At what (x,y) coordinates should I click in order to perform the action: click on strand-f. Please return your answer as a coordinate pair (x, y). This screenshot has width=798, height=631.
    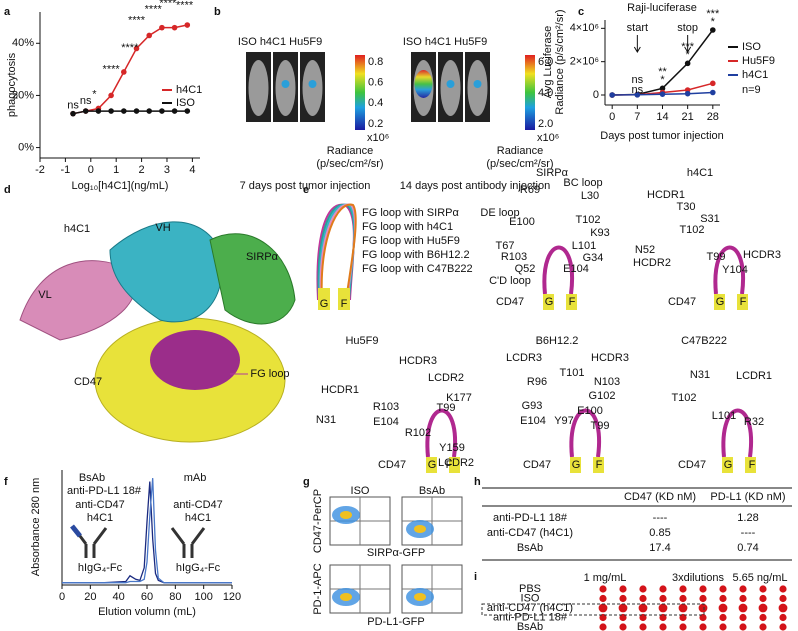
    Looking at the image, I should click on (344, 299).